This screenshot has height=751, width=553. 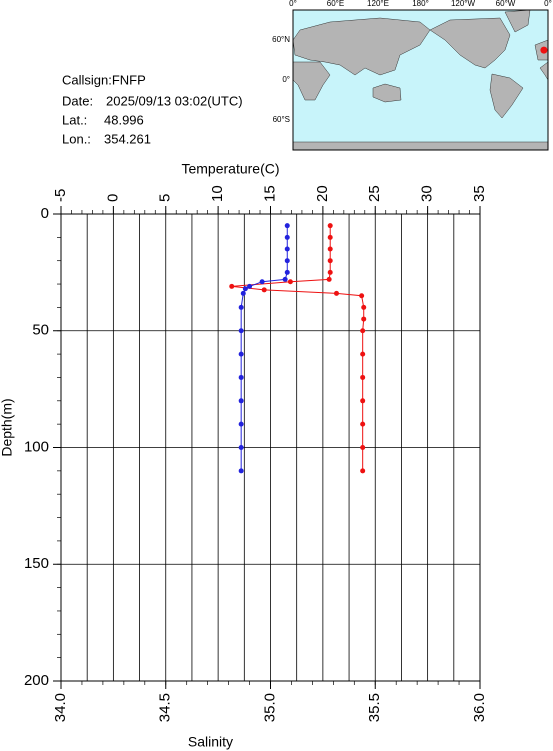 I want to click on lon: 354.261, so click(x=127, y=138).